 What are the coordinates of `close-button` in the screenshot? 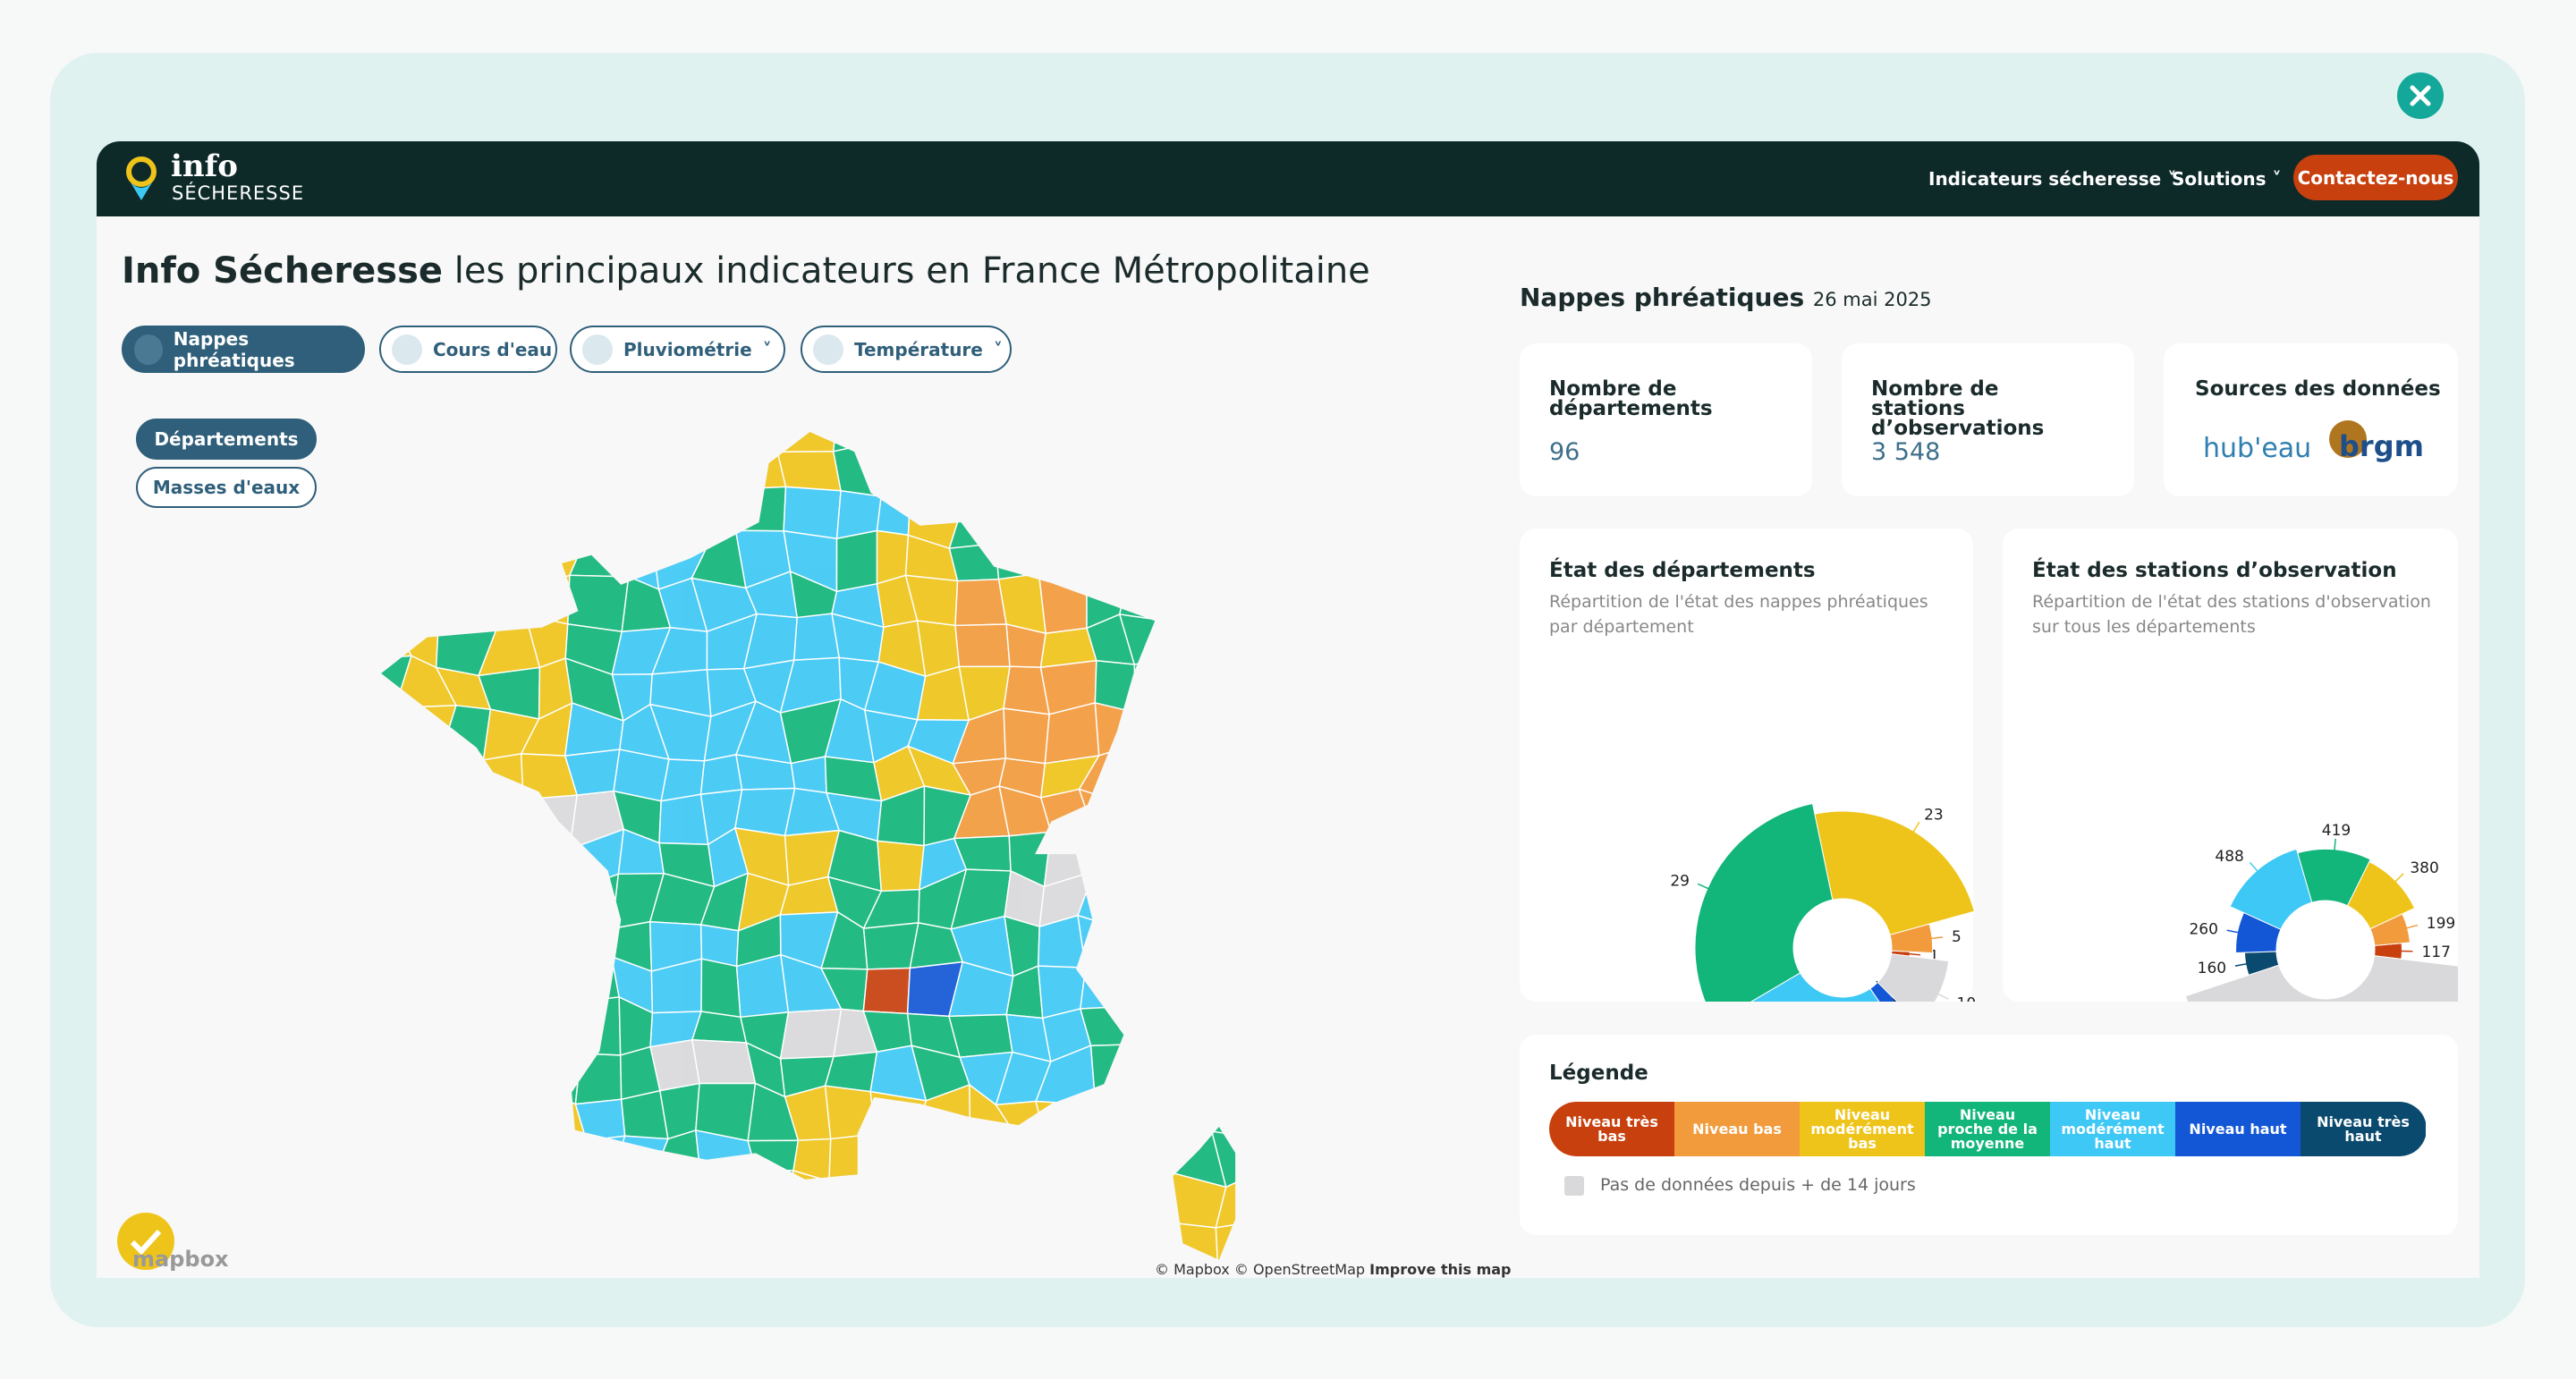 It's located at (2420, 95).